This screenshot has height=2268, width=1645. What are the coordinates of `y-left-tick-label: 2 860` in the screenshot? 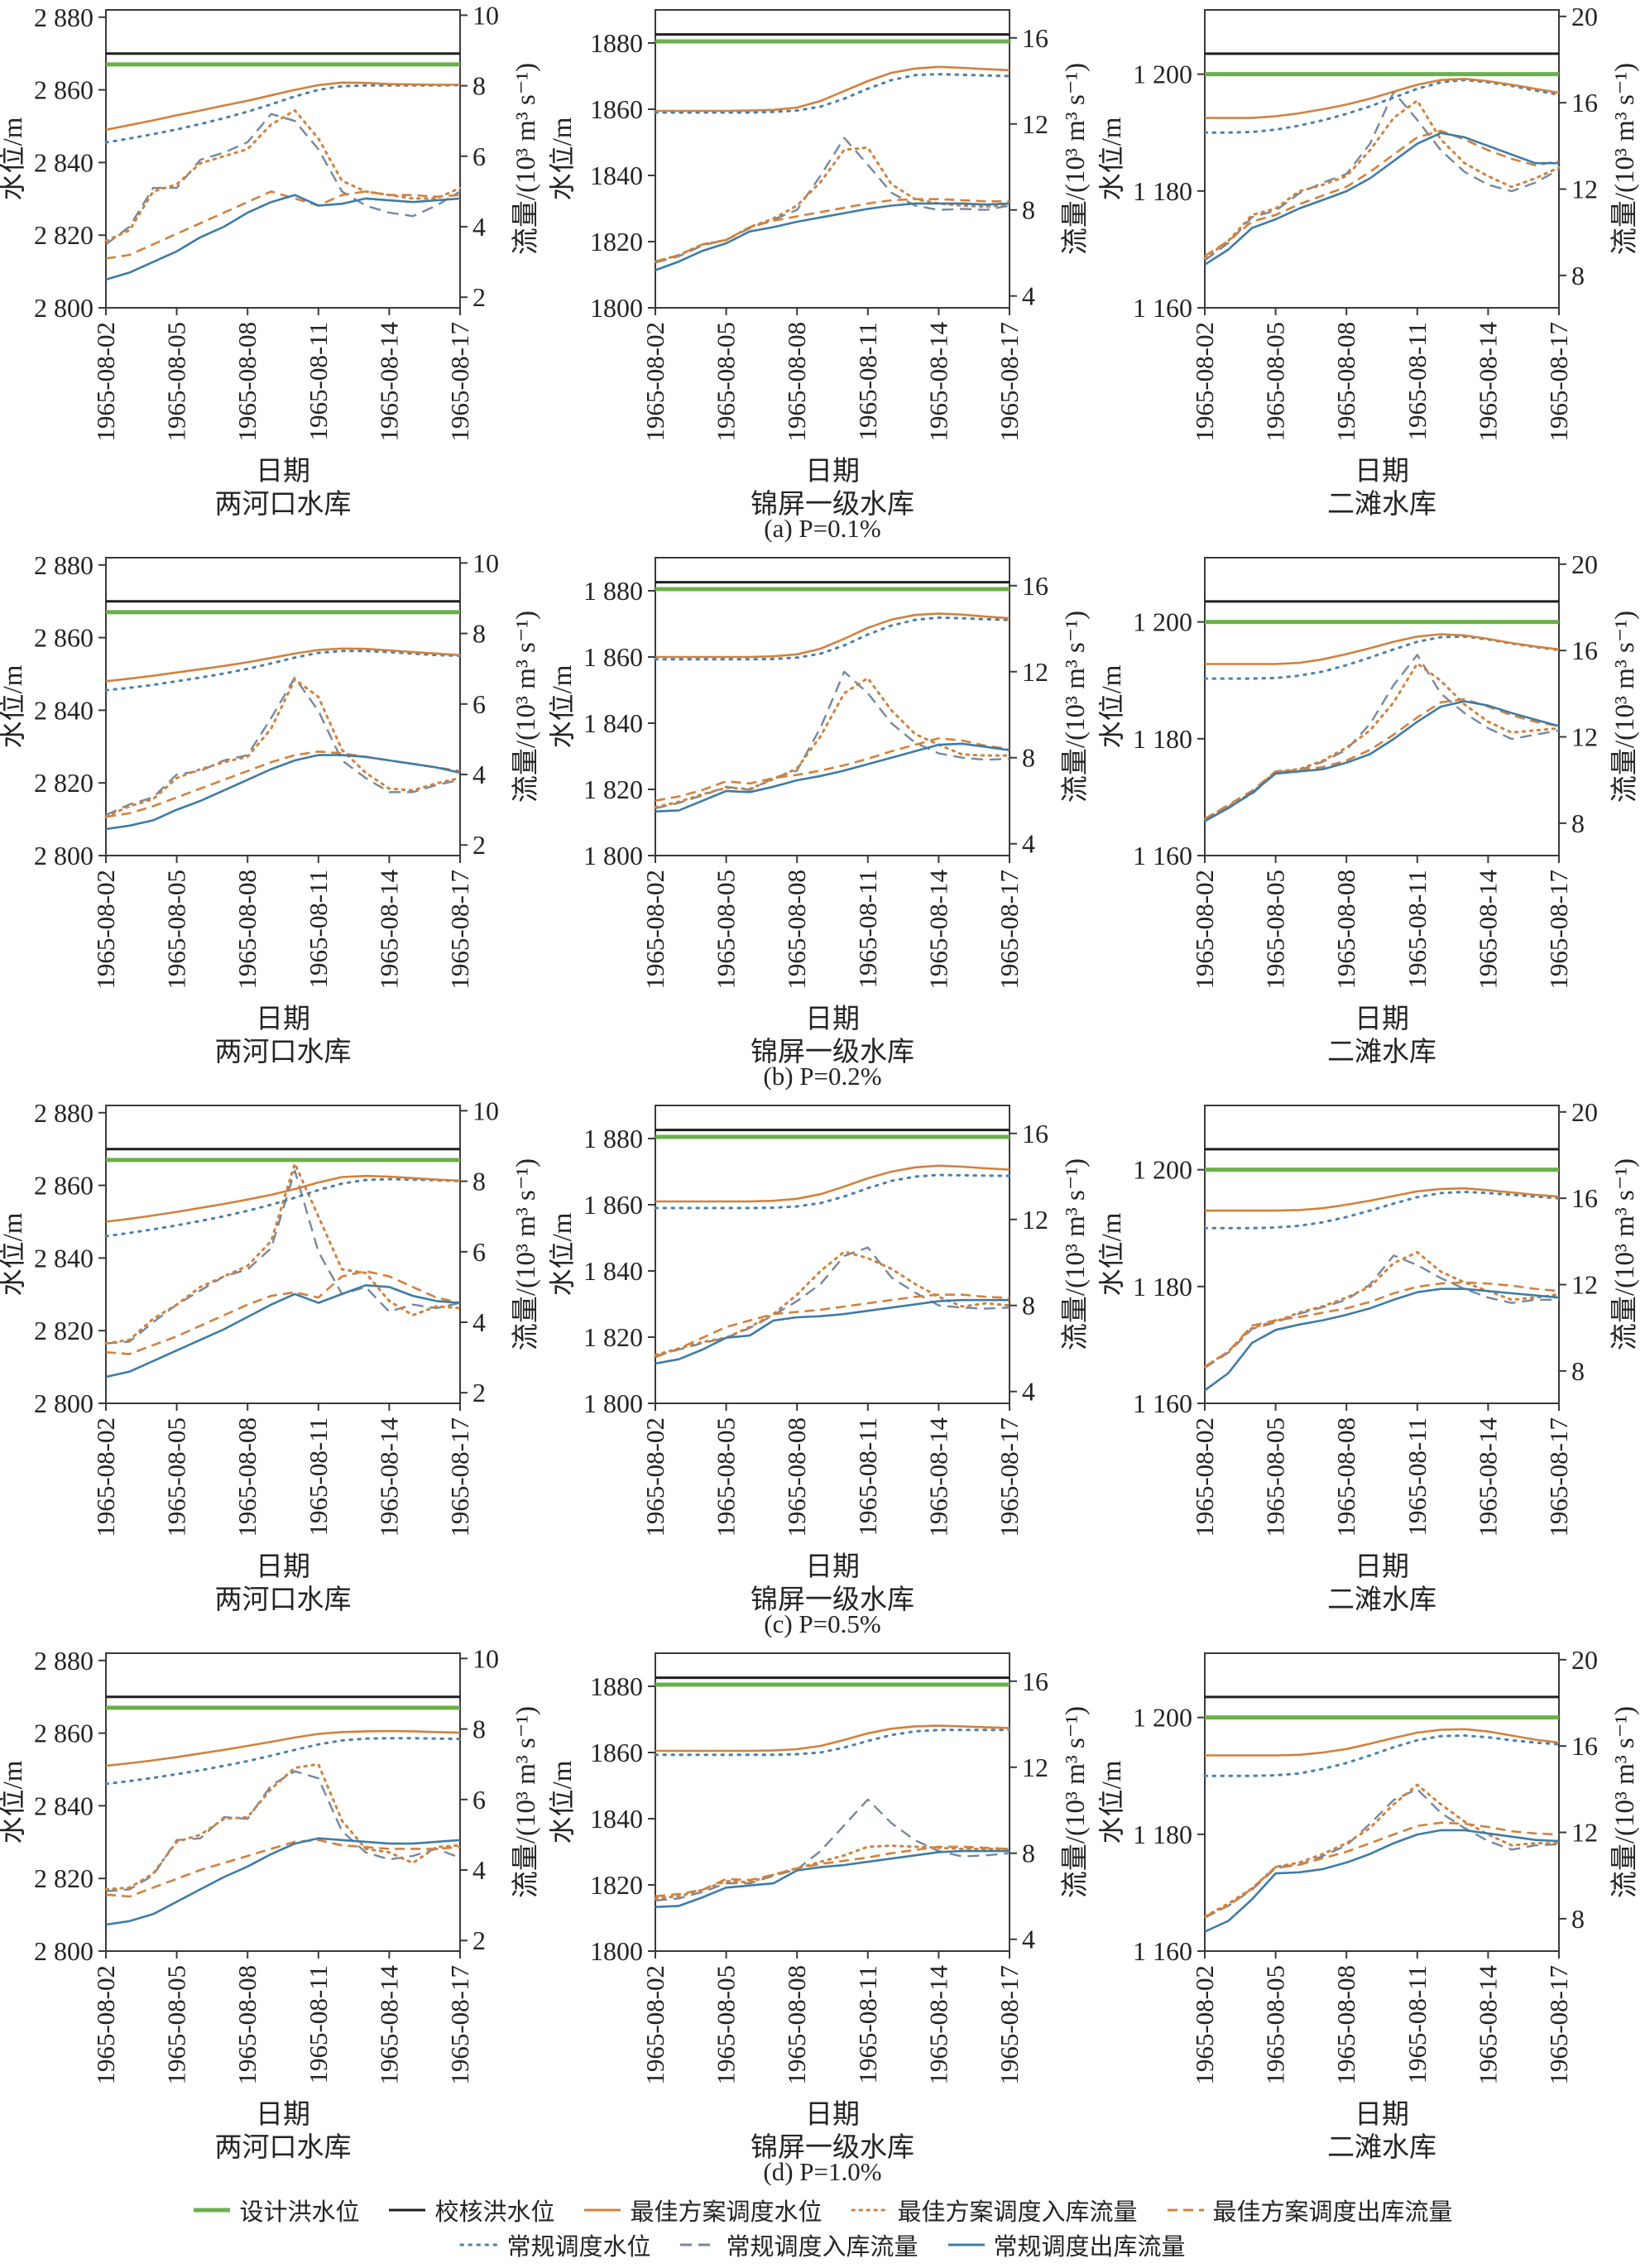 It's located at (64, 638).